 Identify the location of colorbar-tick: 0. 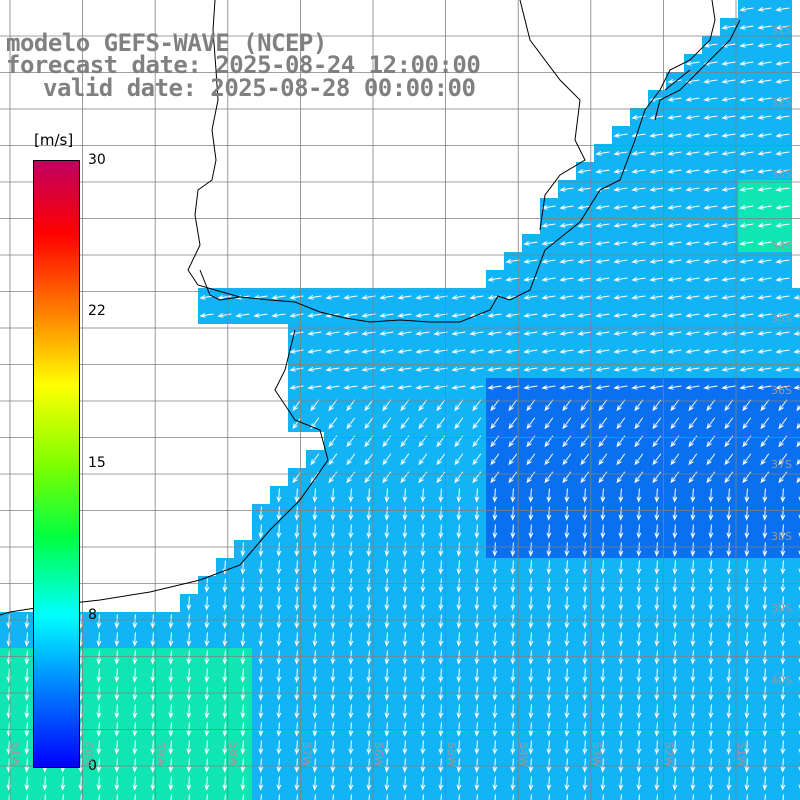
(92, 766).